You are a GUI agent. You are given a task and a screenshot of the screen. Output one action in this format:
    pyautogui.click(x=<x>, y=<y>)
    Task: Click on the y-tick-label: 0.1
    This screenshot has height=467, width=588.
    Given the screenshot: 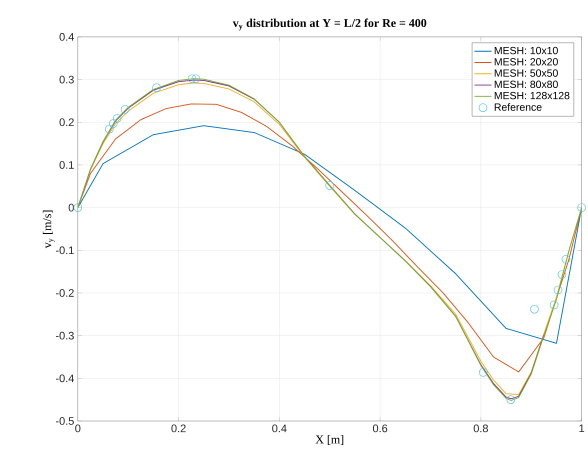 What is the action you would take?
    pyautogui.click(x=67, y=165)
    